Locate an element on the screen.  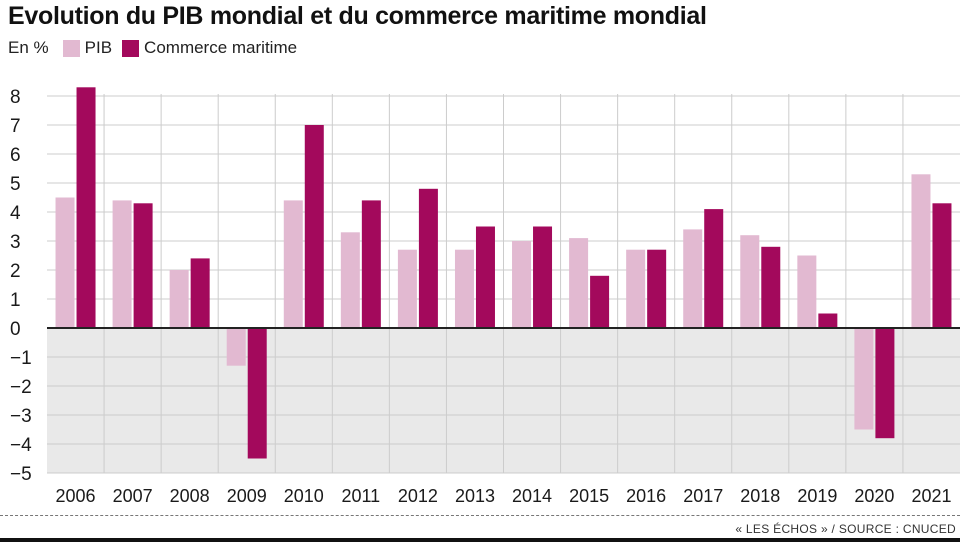
y-tick-label: −2 is located at coordinates (21, 387).